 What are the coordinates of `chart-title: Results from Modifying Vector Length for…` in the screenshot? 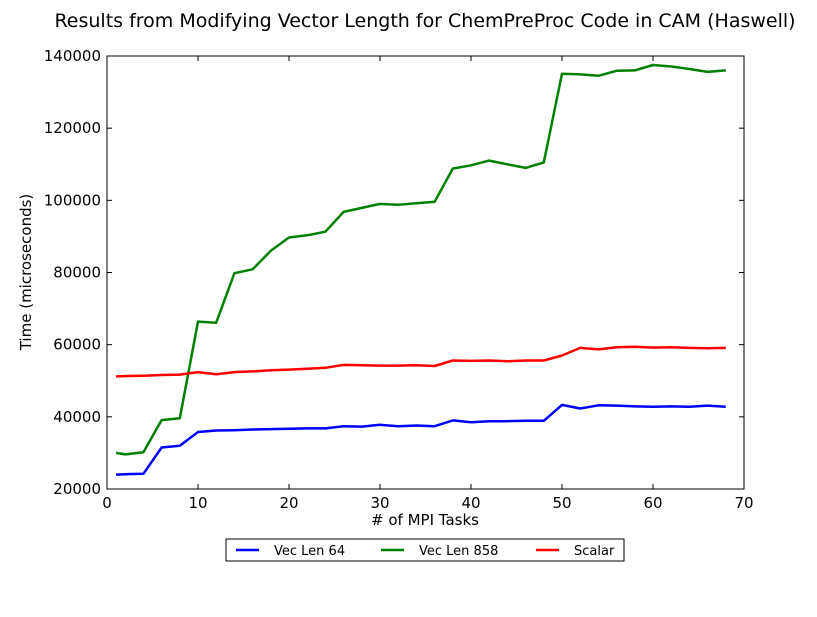 It's located at (424, 21).